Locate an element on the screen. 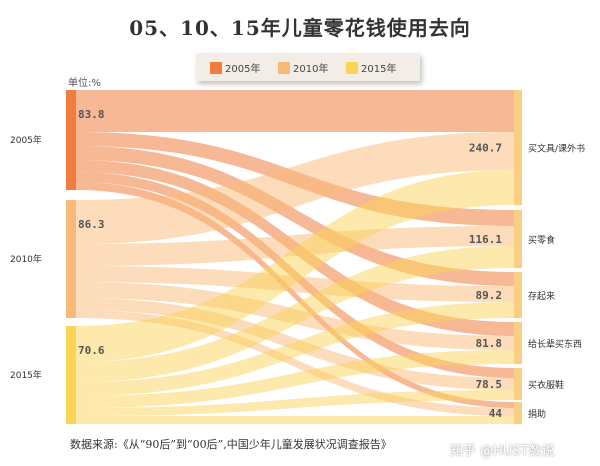  legend: 2005年 2010年 2015年 is located at coordinates (308, 67).